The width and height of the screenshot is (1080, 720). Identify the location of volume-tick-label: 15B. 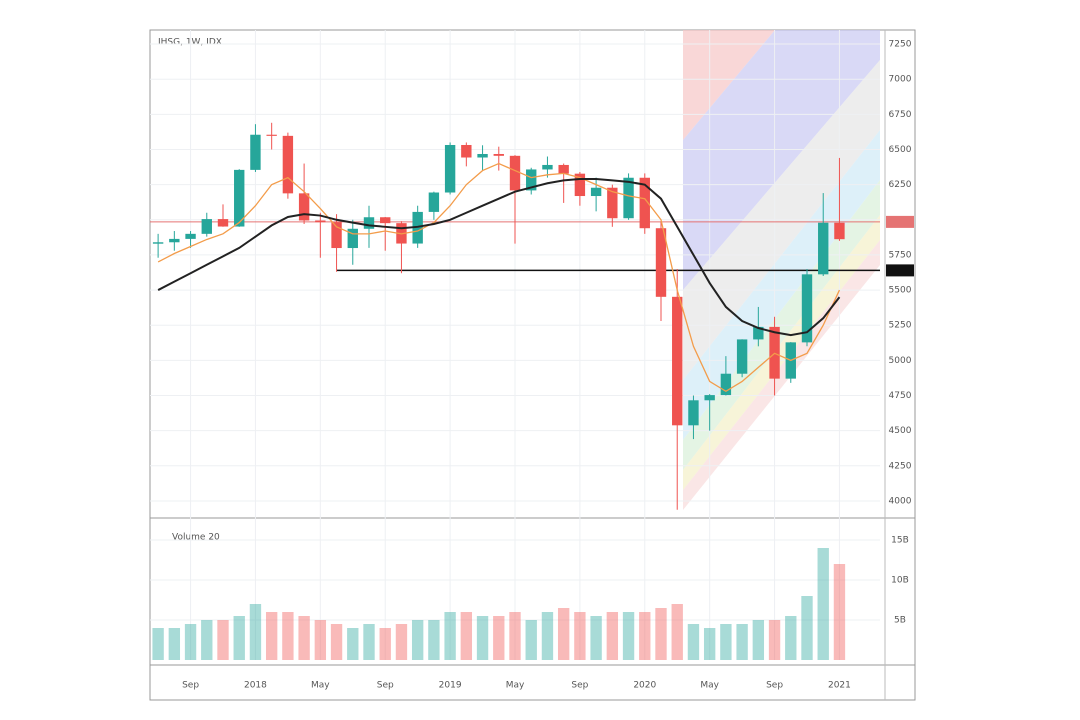
(900, 541).